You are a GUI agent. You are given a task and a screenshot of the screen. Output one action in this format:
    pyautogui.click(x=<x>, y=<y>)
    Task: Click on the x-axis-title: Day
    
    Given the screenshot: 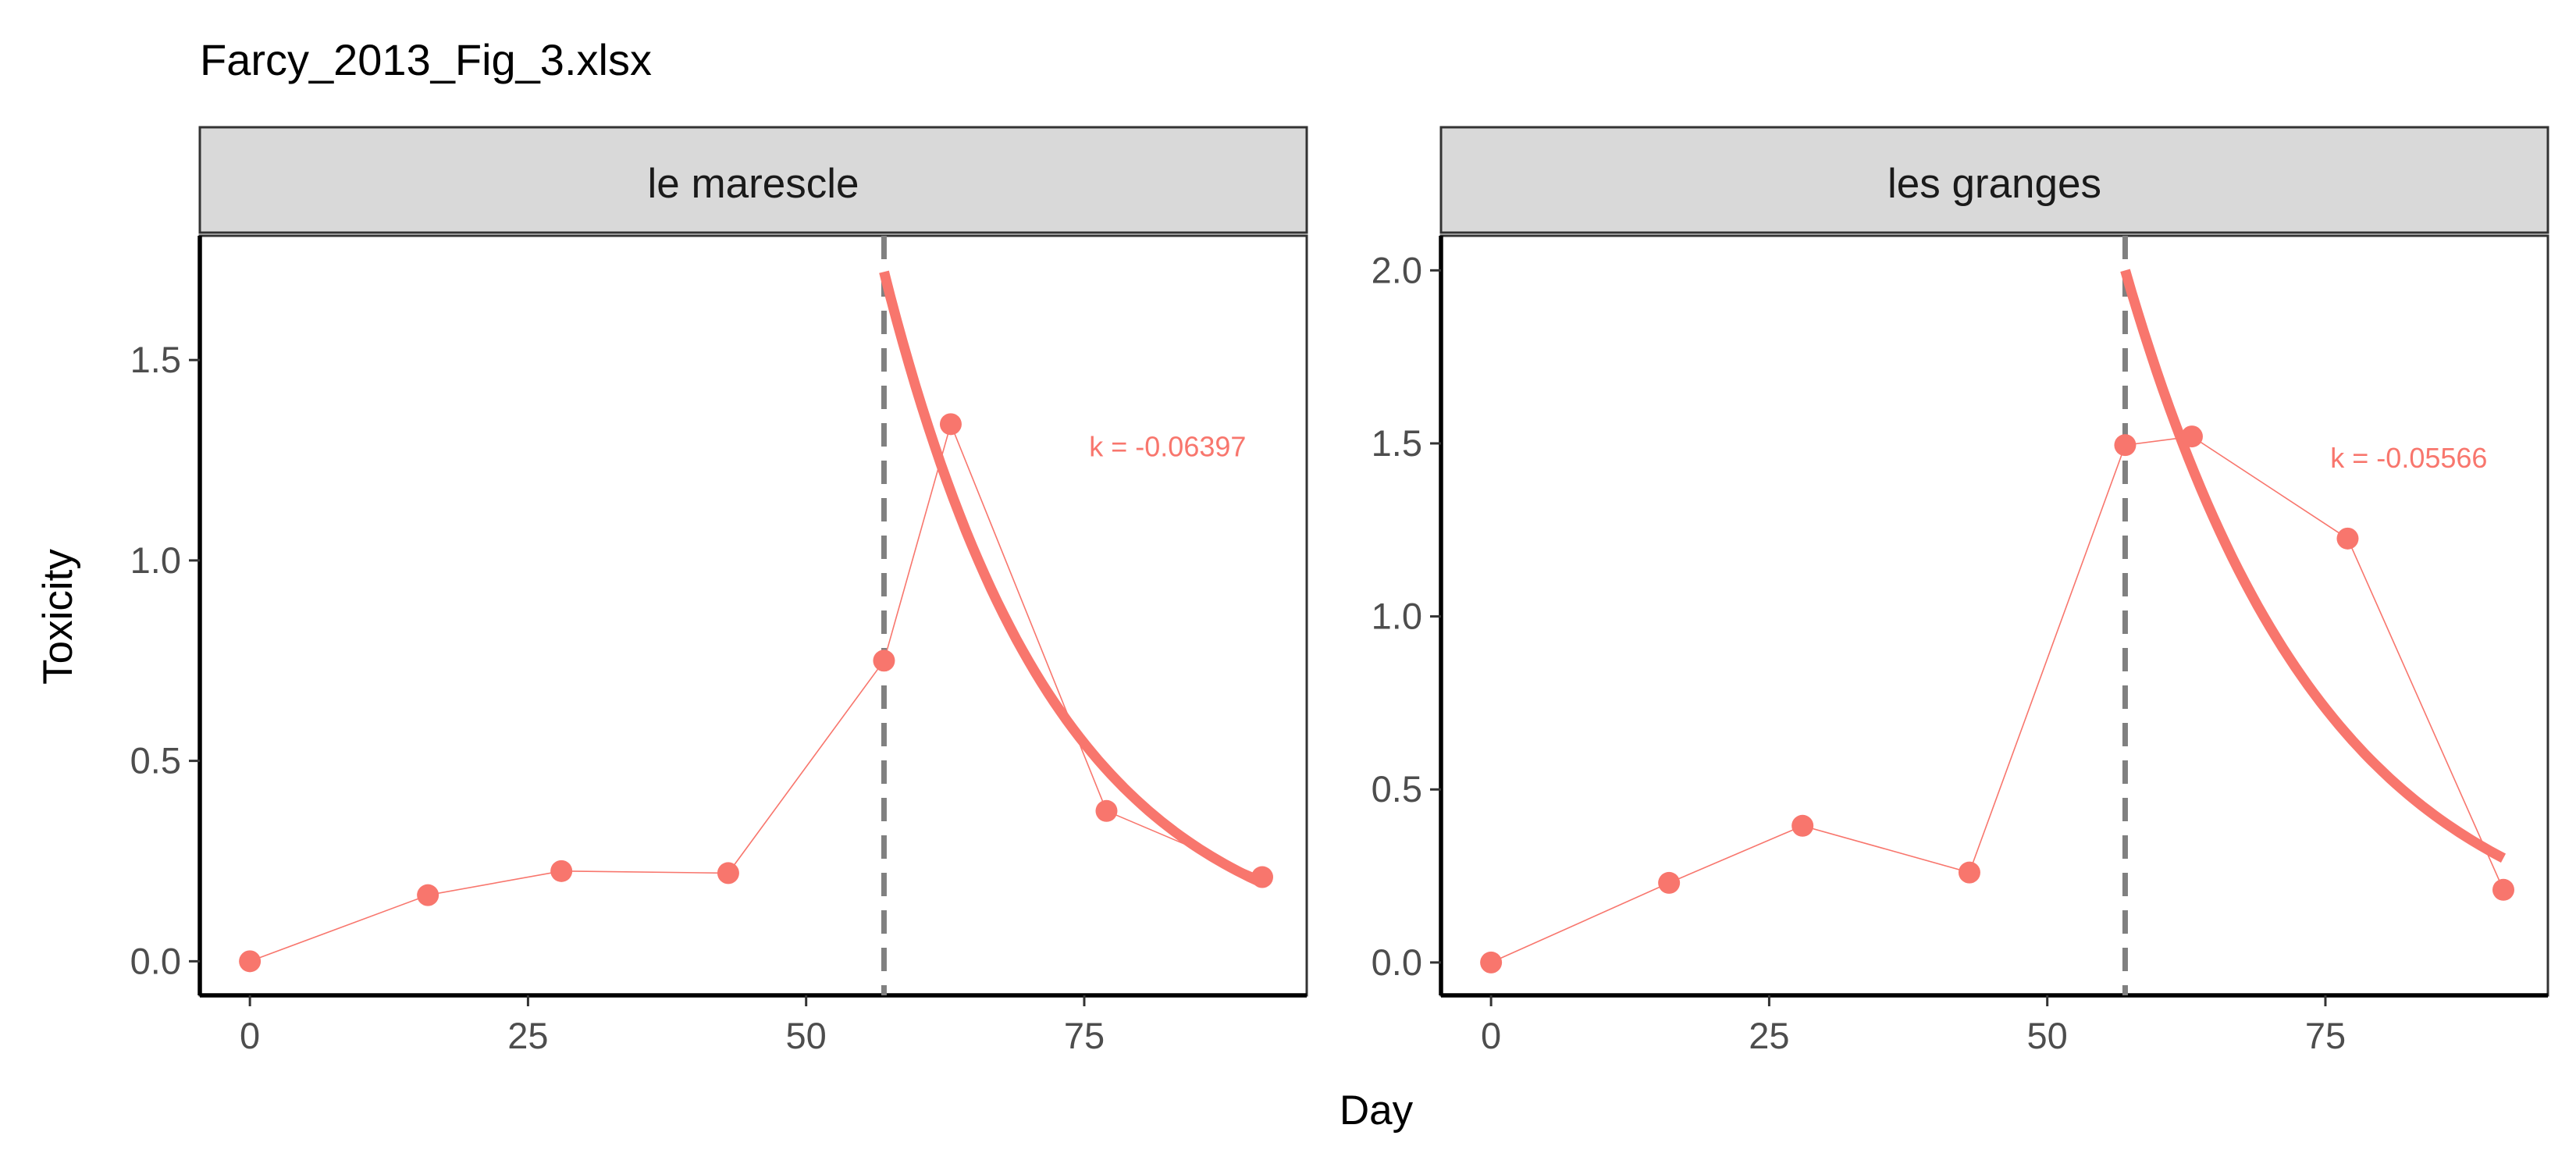 What is the action you would take?
    pyautogui.click(x=1377, y=1110)
    